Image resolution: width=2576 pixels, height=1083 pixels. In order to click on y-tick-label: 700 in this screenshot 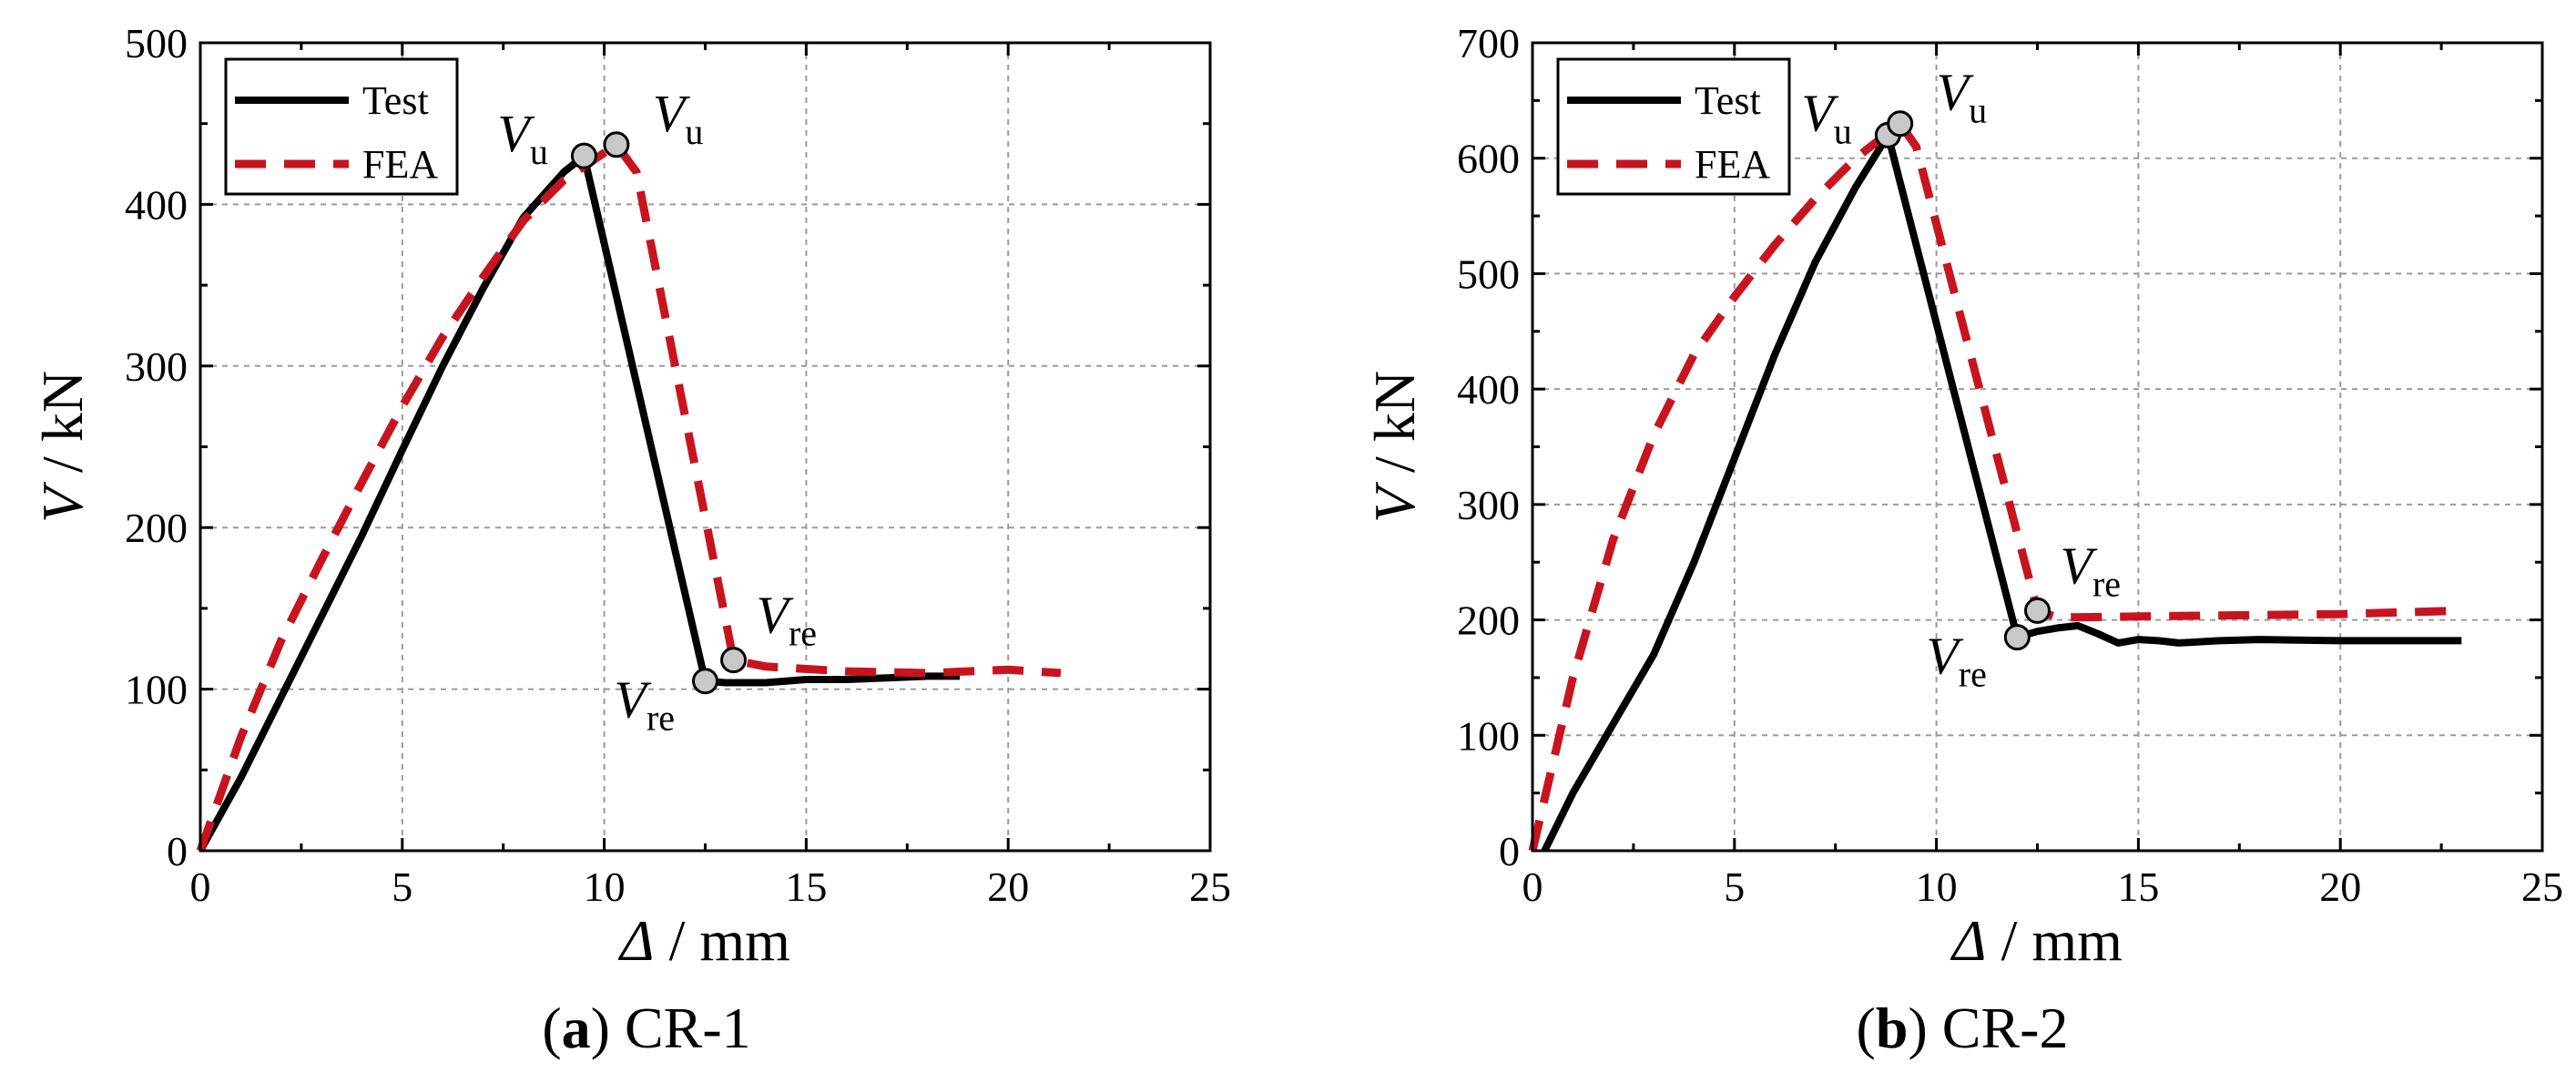, I will do `click(1488, 43)`.